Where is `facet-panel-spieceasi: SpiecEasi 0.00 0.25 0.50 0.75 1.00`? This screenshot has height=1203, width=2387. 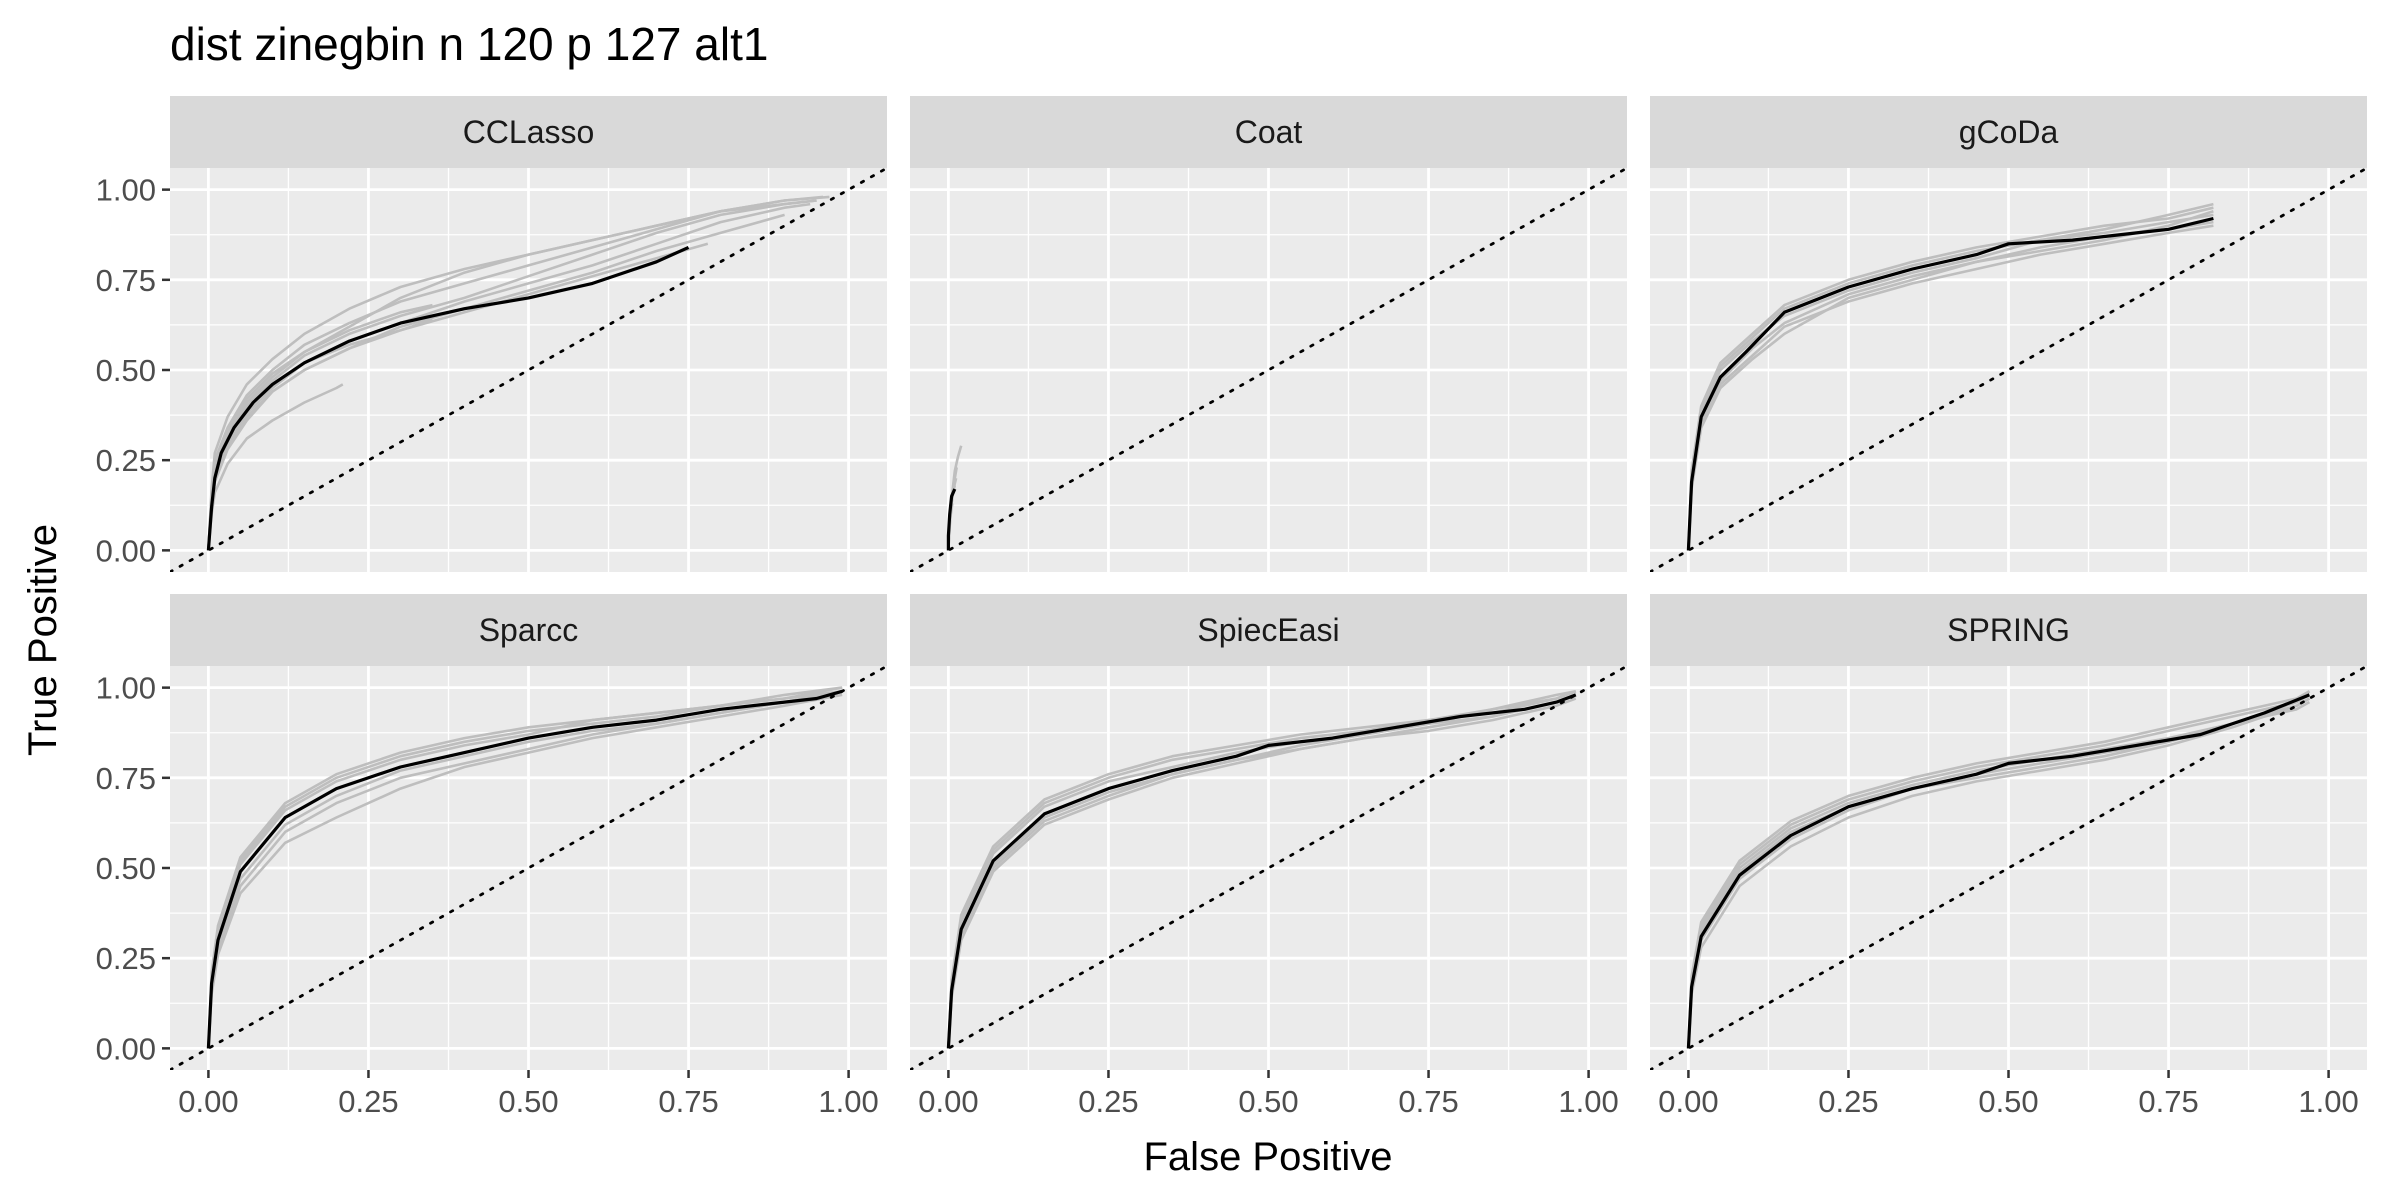
facet-panel-spieceasi: SpiecEasi 0.00 0.25 0.50 0.75 1.00 is located at coordinates (1268, 856).